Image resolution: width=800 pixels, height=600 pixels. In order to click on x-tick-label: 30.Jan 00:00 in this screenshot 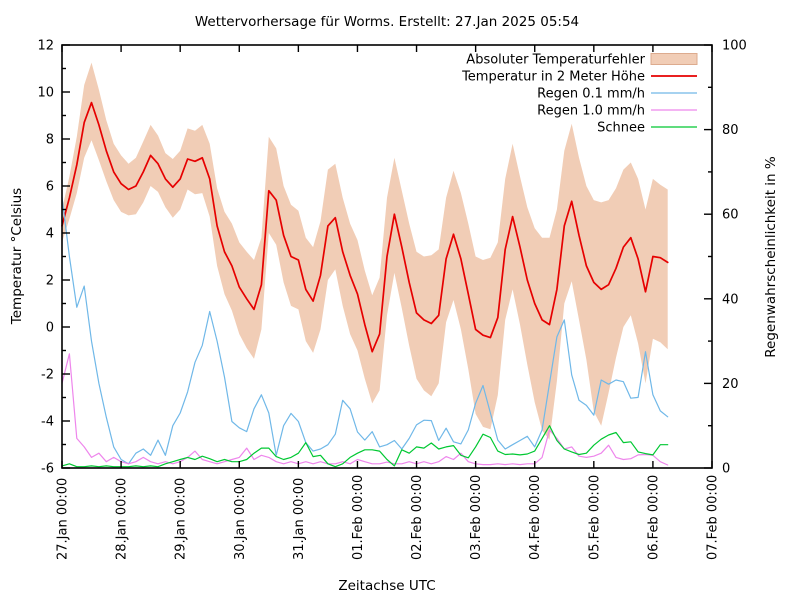, I will do `click(240, 519)`.